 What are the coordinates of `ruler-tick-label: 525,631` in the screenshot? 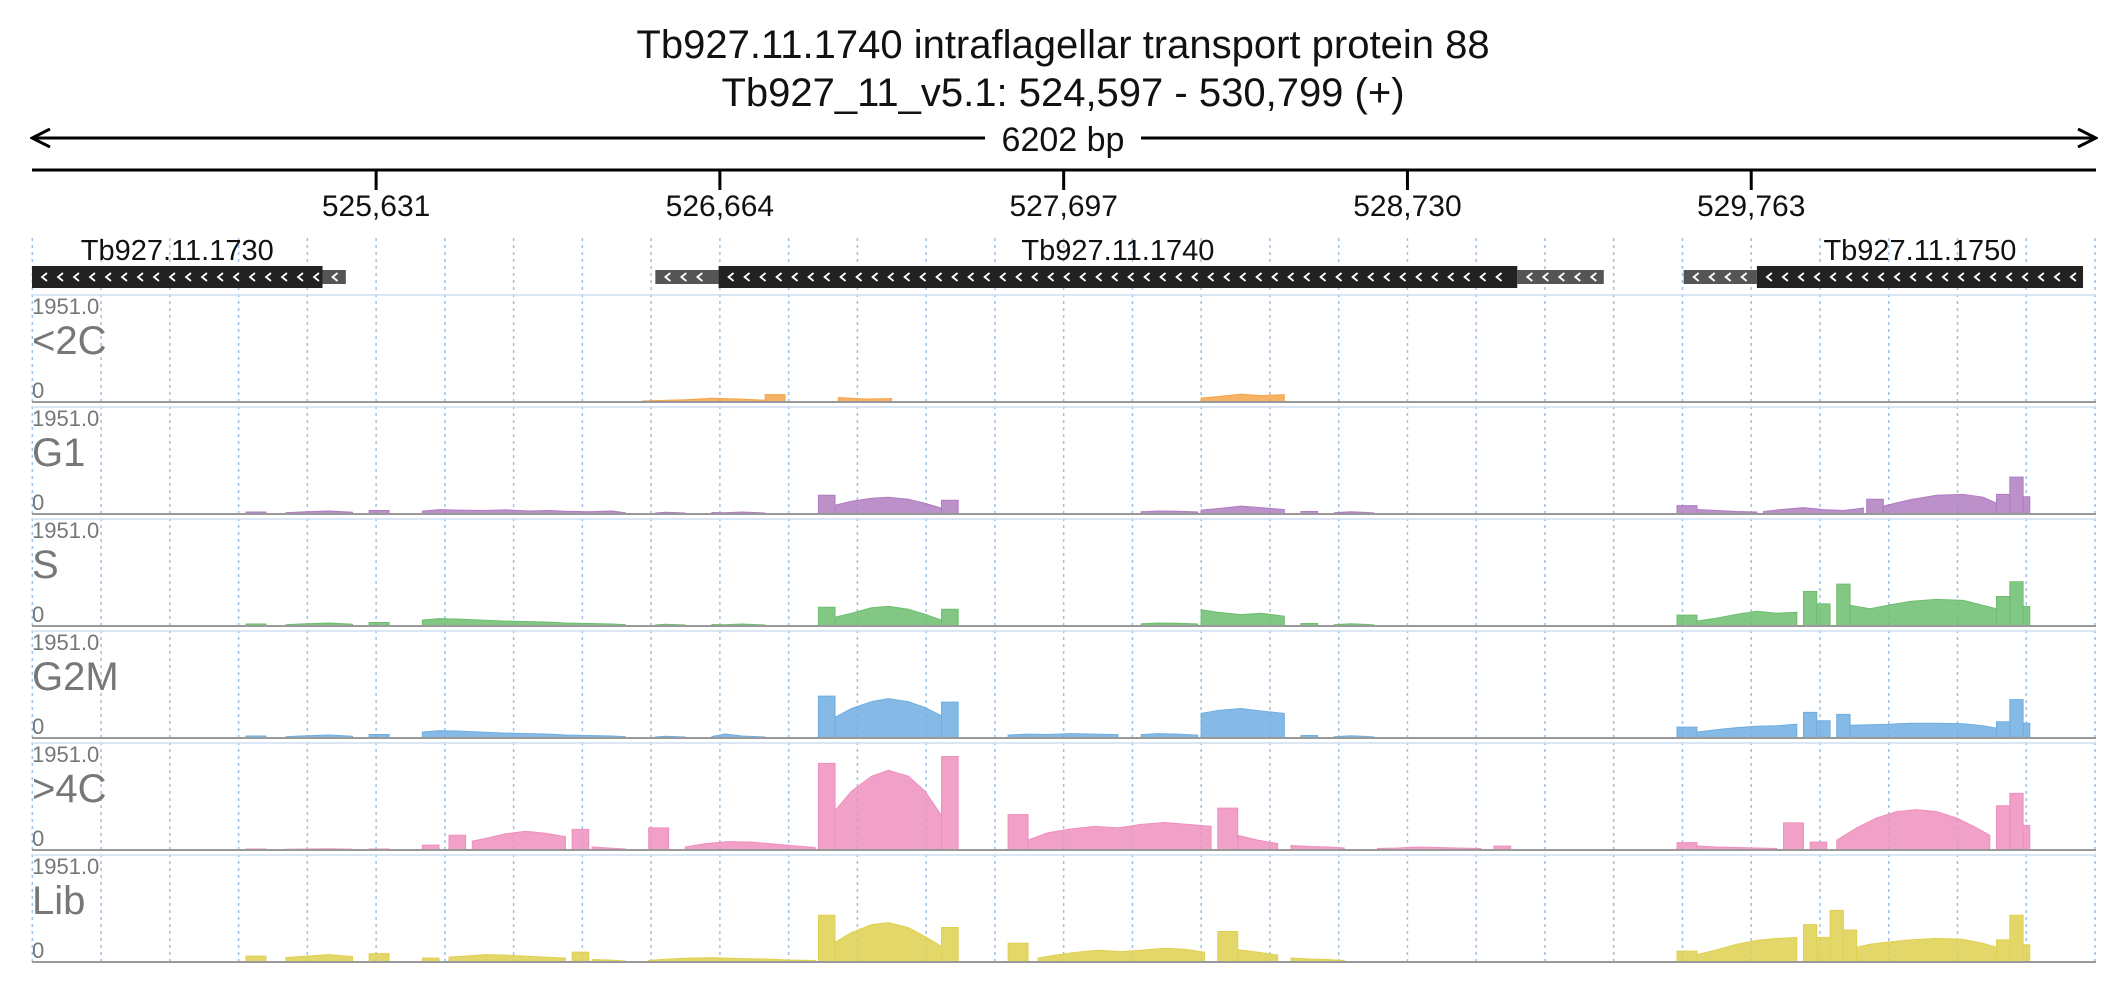 It's located at (376, 206).